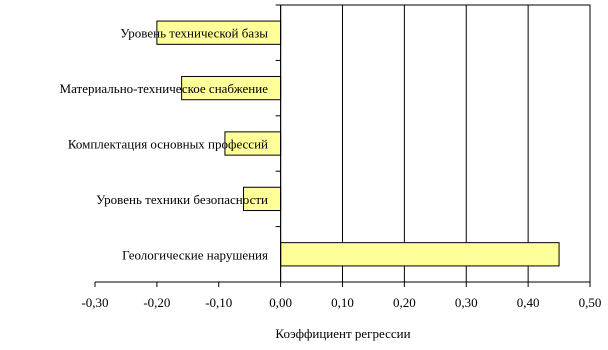 The image size is (608, 350). What do you see at coordinates (590, 302) in the screenshot?
I see `x-tick-label-8: 0,50` at bounding box center [590, 302].